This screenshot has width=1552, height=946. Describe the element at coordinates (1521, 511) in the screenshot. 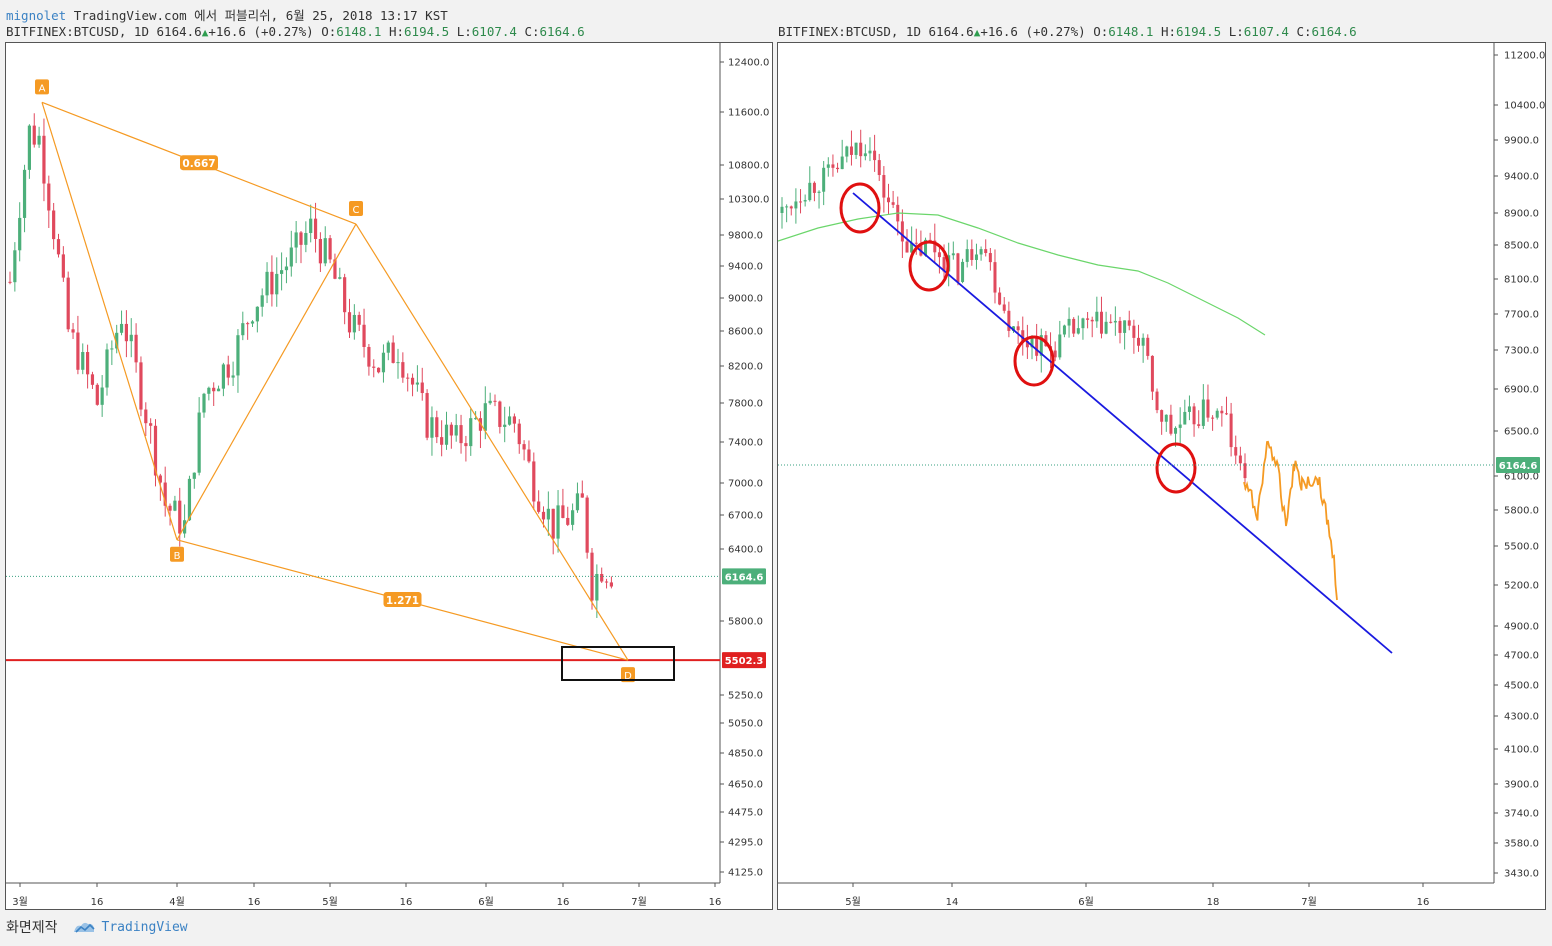

I see `y-tick-label: 5800.0` at that location.